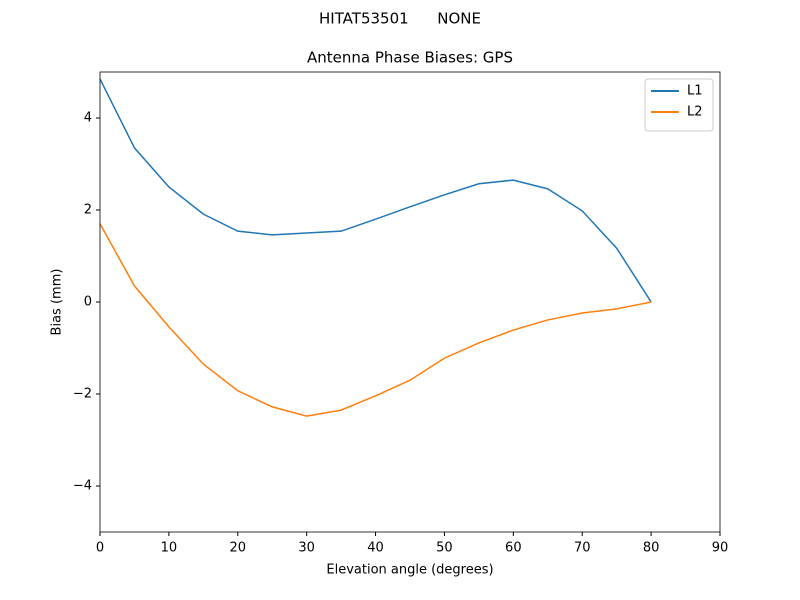 The width and height of the screenshot is (800, 600). I want to click on x-tick-label: 90, so click(720, 548).